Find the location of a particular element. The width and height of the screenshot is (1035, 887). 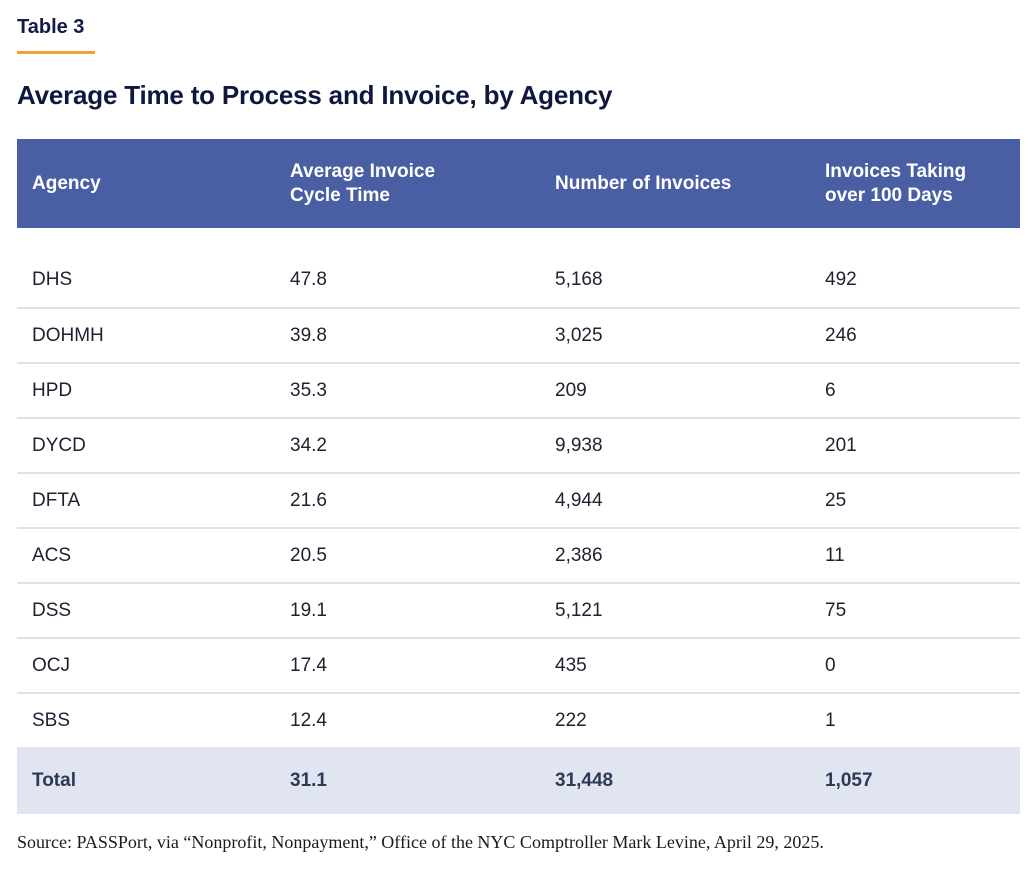

header-avg-invoice-cycle-time-label: Average Invoice Cycle Time is located at coordinates (363, 183).